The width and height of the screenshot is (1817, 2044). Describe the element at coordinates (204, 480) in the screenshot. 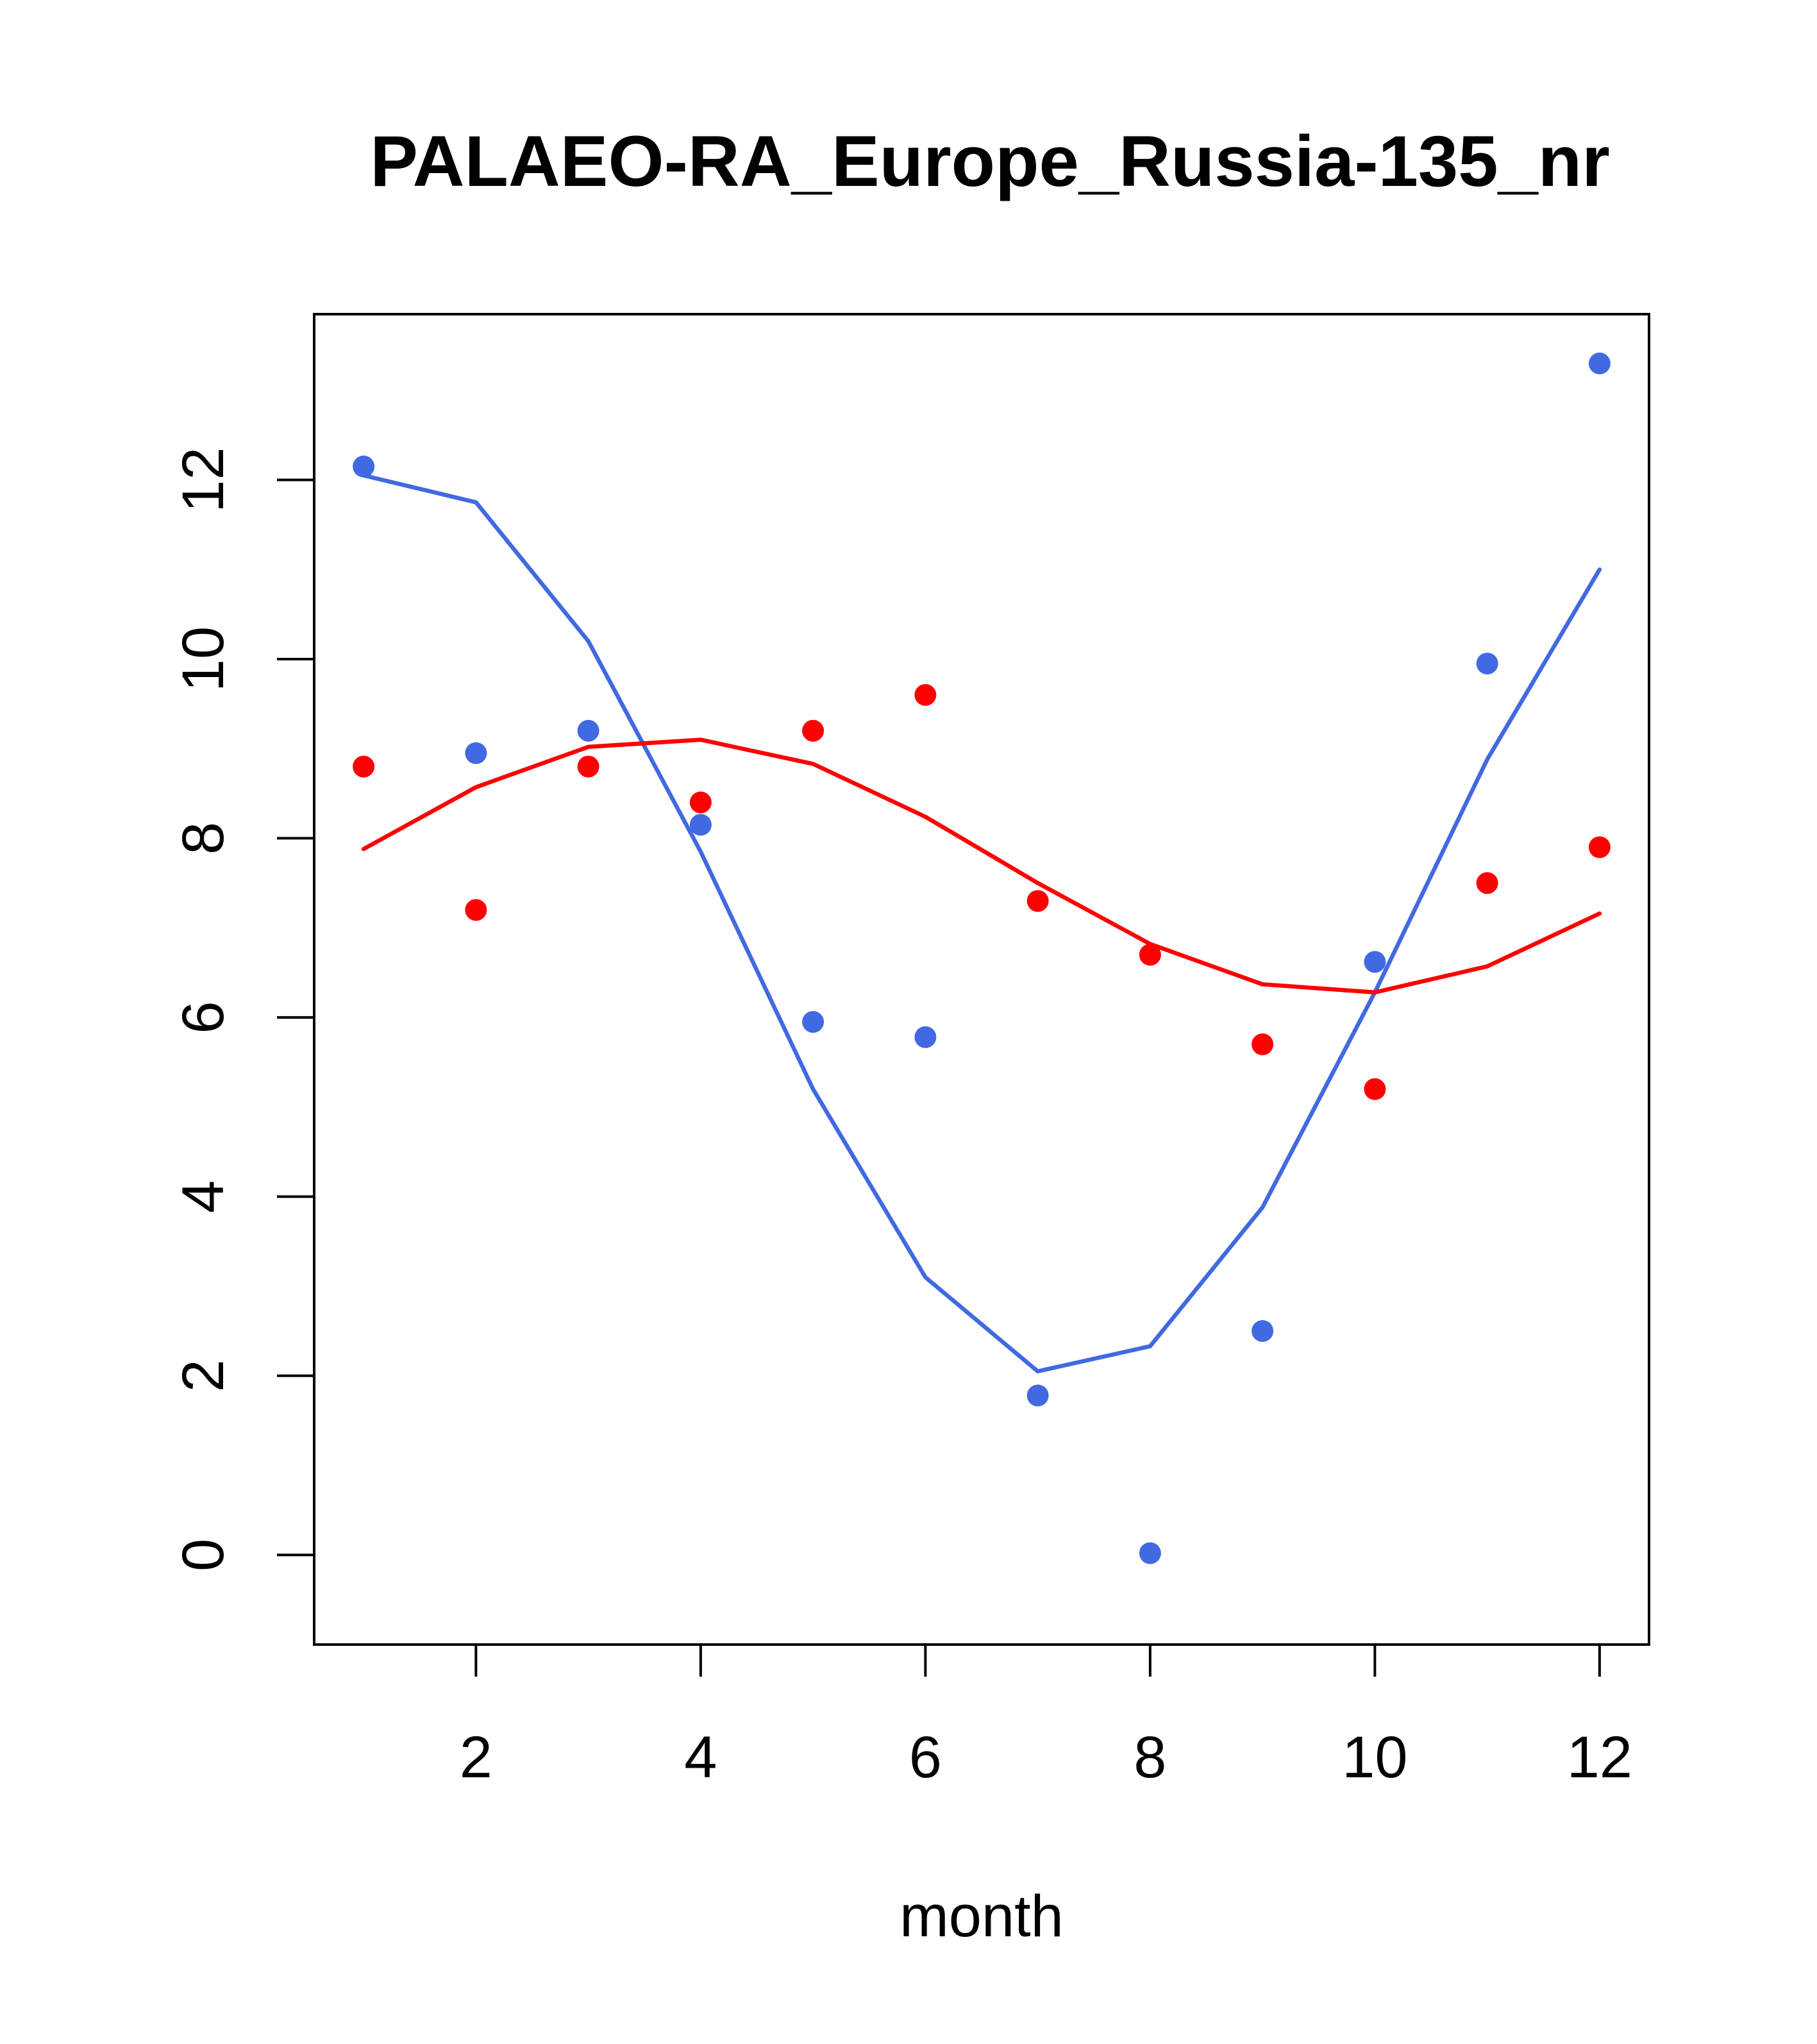

I see `y-tick-label: 12` at that location.